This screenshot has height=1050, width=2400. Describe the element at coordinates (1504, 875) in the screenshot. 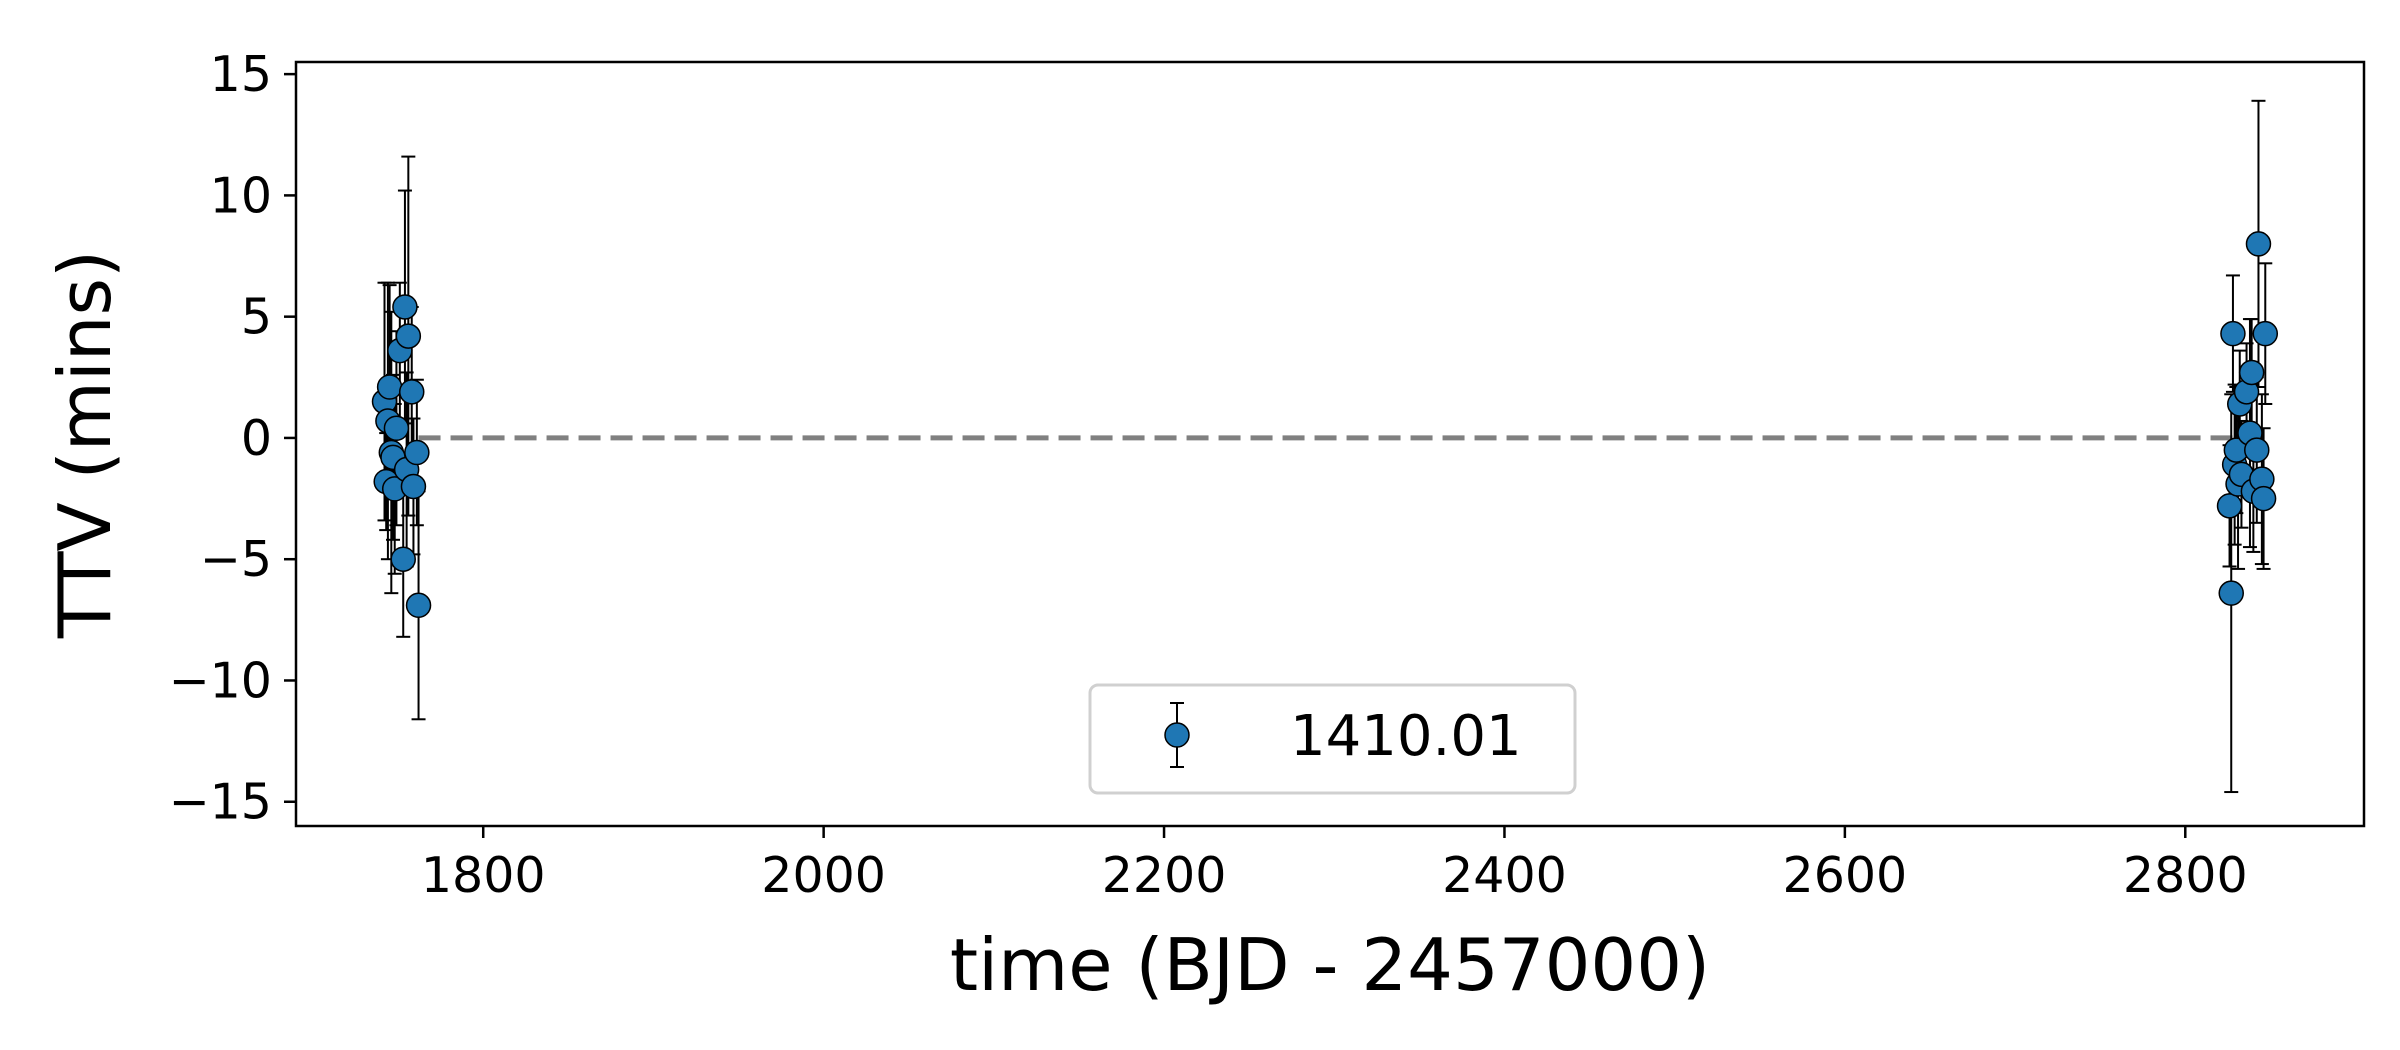

I see `x-tick-label: 2400` at that location.